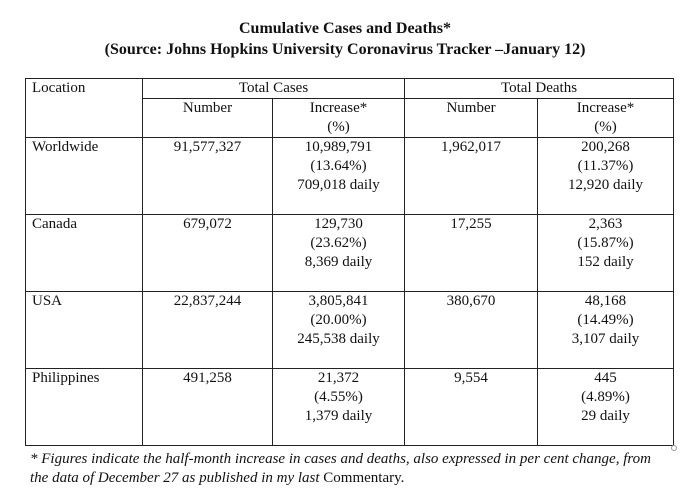 The image size is (690, 500). Describe the element at coordinates (605, 224) in the screenshot. I see `increase-value: 2,363` at that location.